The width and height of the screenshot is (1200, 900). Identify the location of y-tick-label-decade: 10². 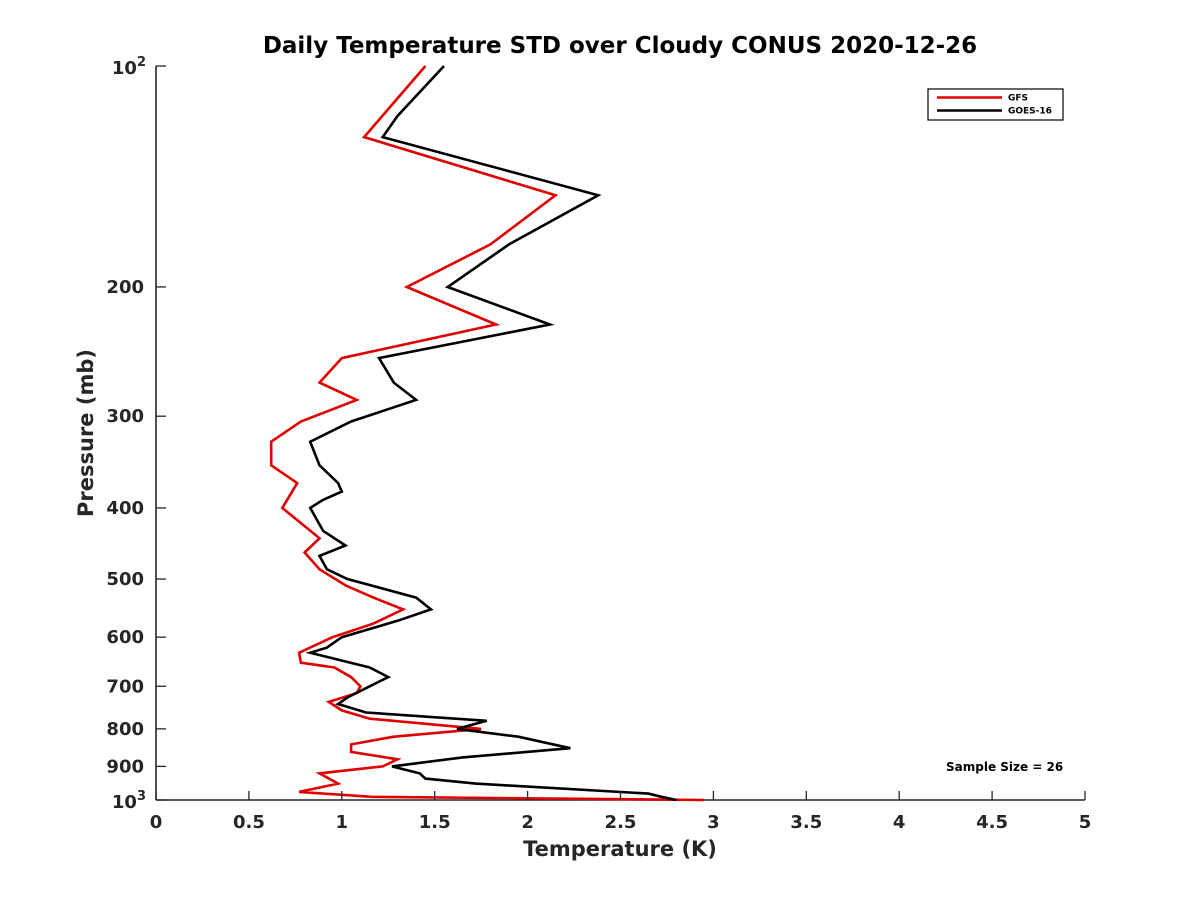
(129, 67).